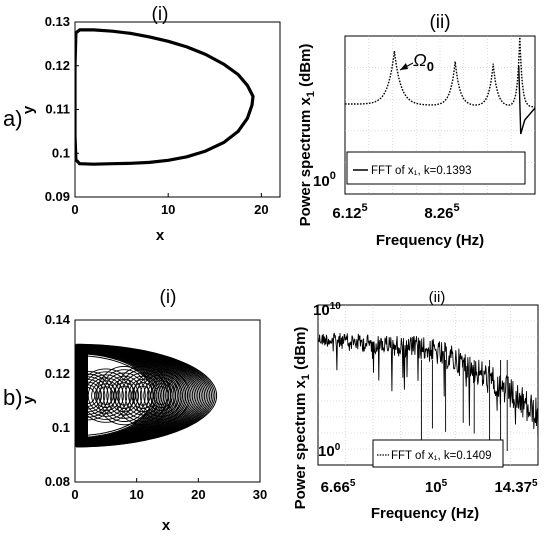 Image resolution: width=550 pixels, height=543 pixels. Describe the element at coordinates (57, 109) in the screenshot. I see `y-tick-label: 0.11` at that location.